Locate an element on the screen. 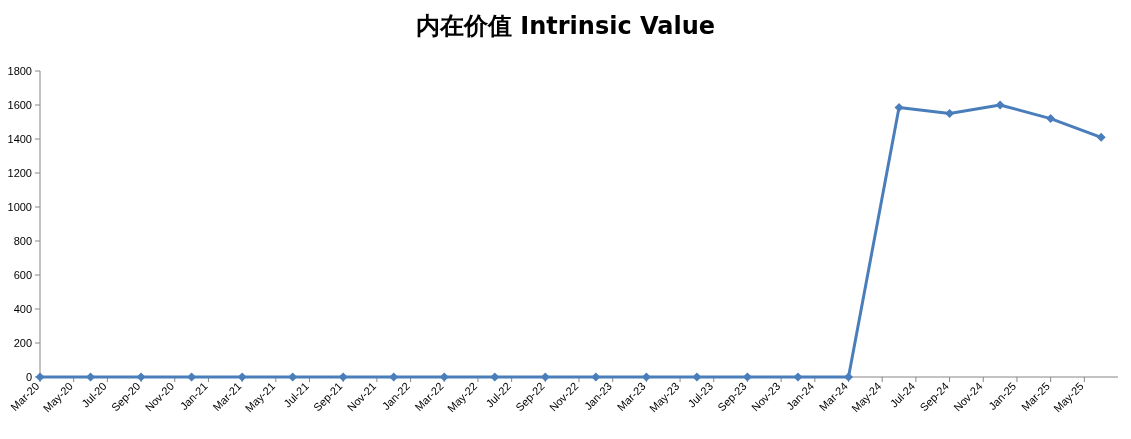 The image size is (1131, 439). y-tick-label: 1400 is located at coordinates (19, 139).